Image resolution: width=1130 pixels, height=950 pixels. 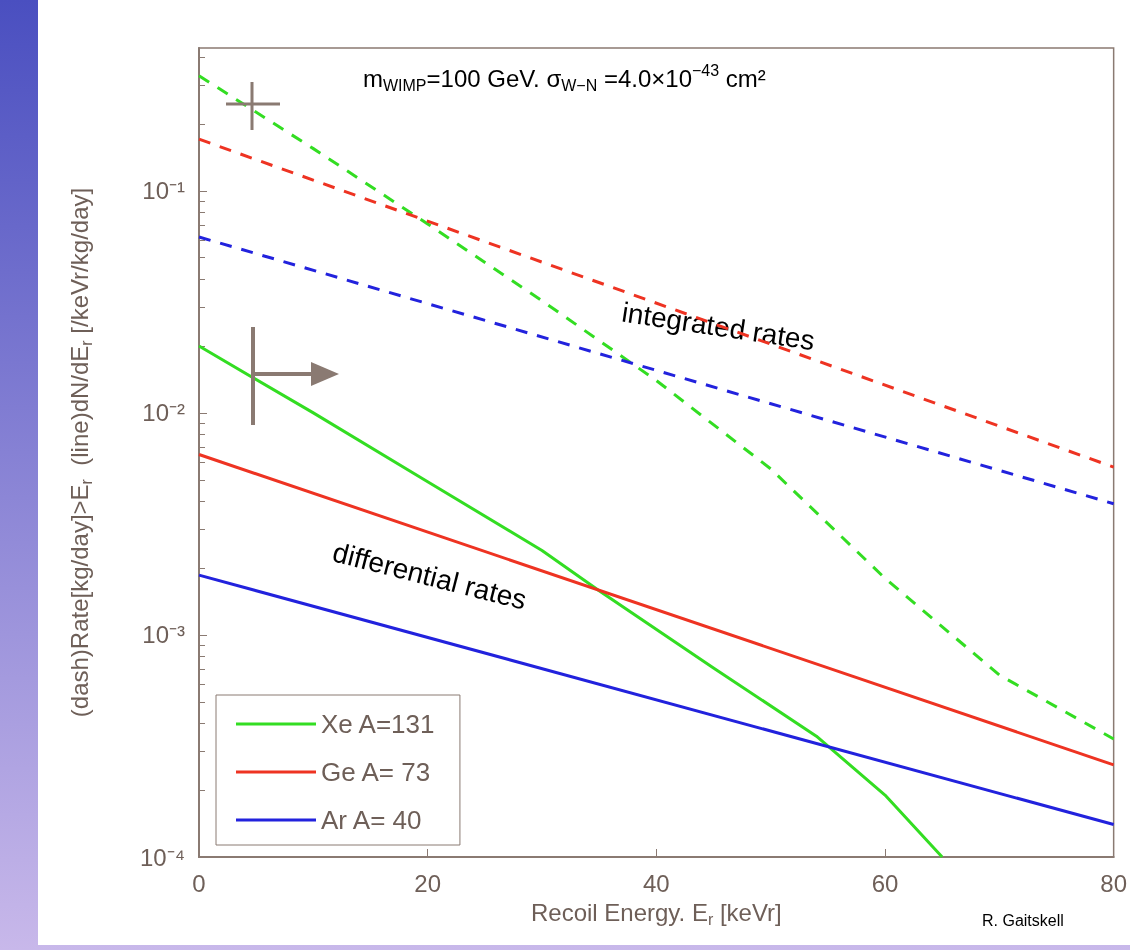 I want to click on y-axis-title: (dash)Rate[kg/day]>Er (line)dN/dEr [/keVr/kg/day], so click(x=80, y=452).